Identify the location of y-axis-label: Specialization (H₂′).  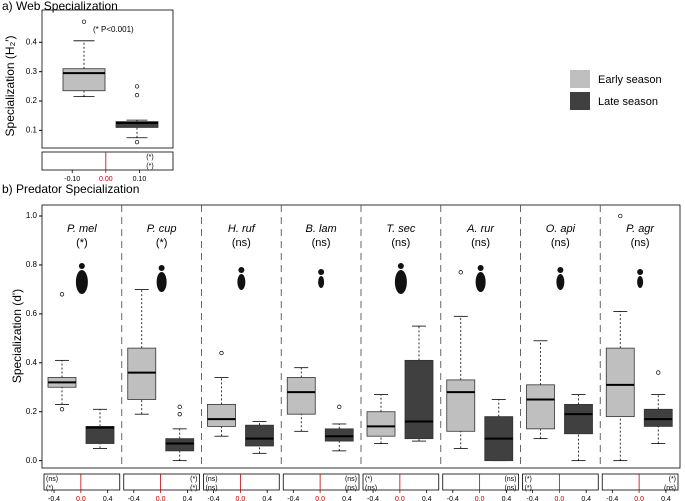
(10, 86).